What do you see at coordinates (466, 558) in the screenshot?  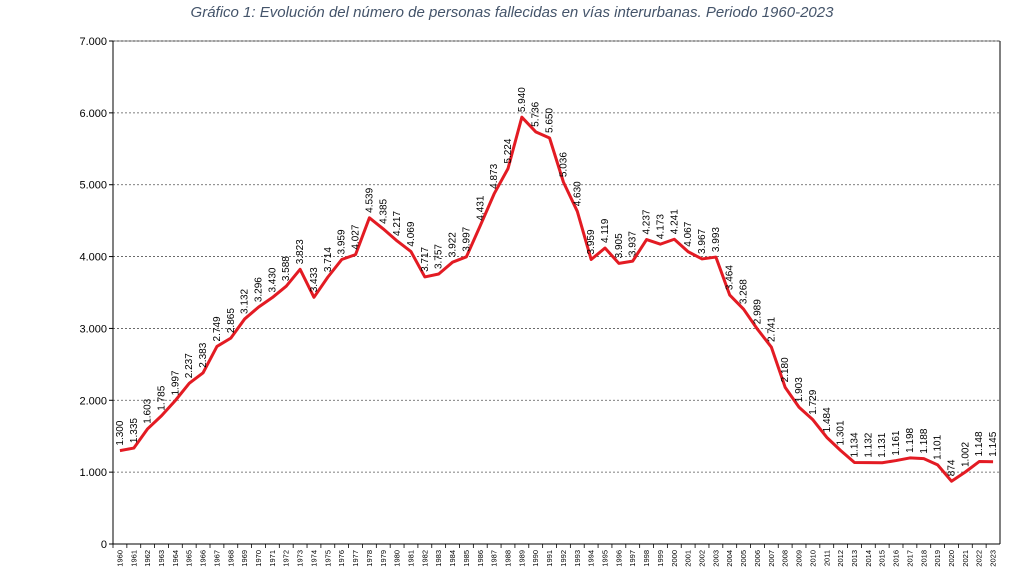 I see `x-tick-label: 1985` at bounding box center [466, 558].